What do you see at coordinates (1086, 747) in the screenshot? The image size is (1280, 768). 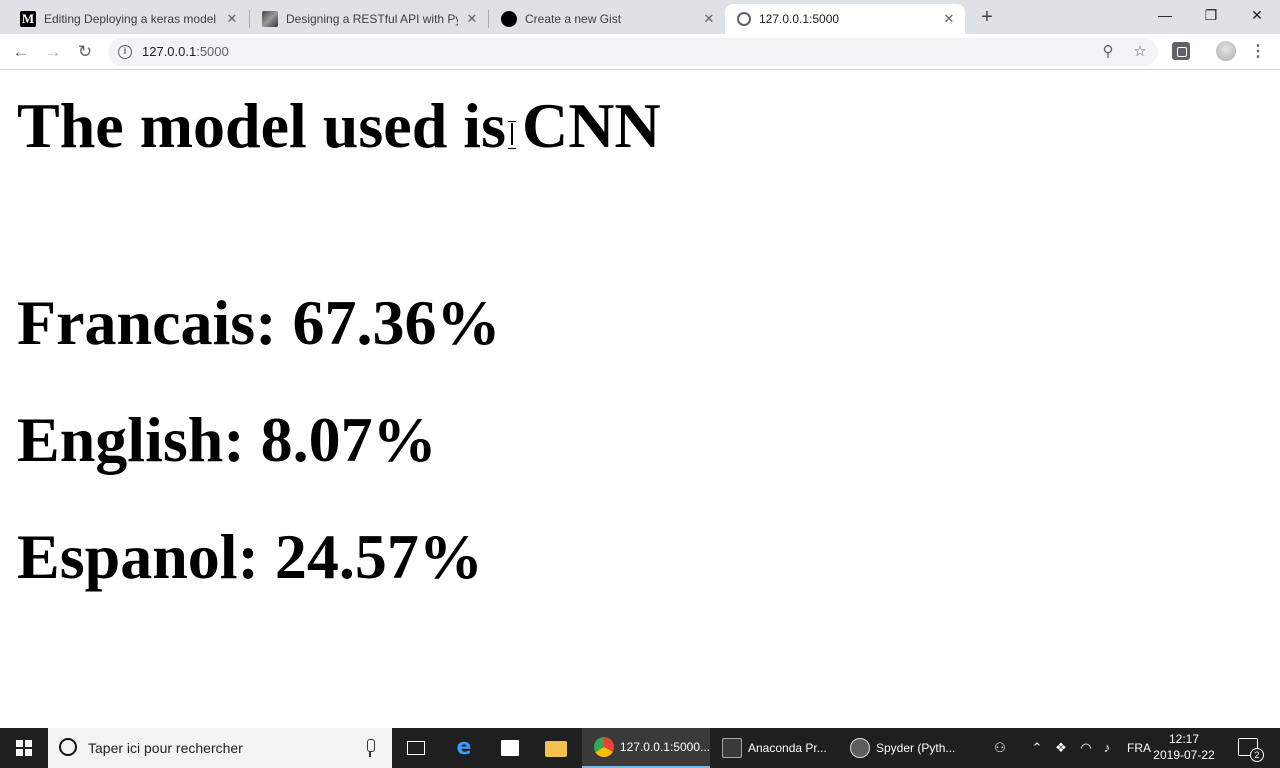 I see `wifi-icon: ◠` at bounding box center [1086, 747].